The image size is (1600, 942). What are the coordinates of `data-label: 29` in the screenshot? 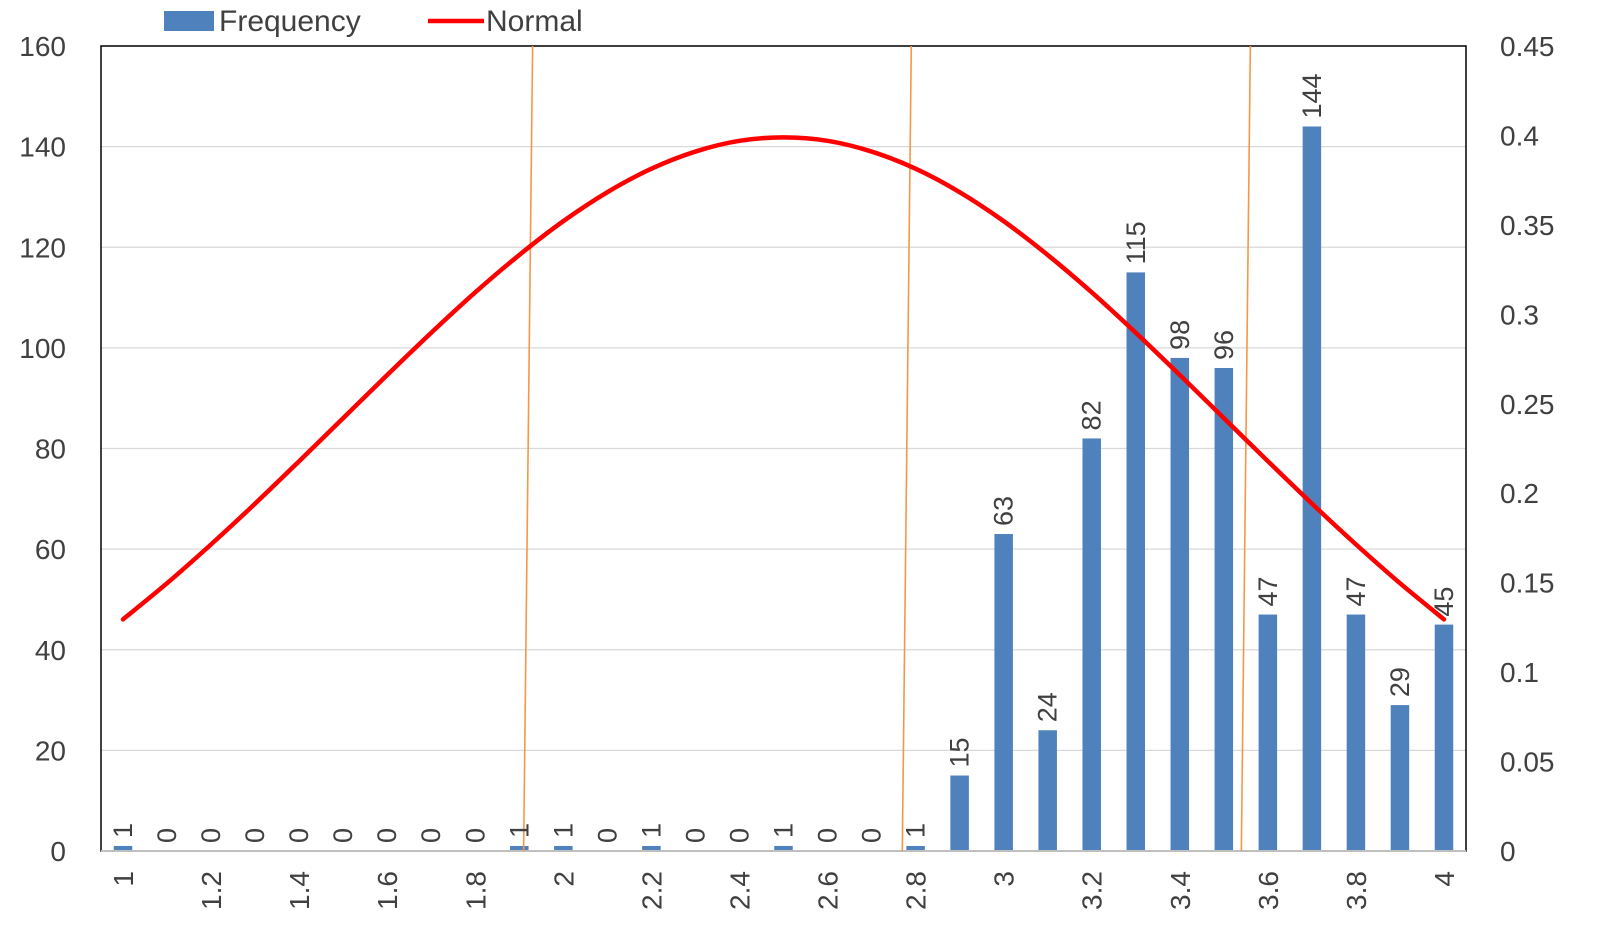 It's located at (1400, 682).